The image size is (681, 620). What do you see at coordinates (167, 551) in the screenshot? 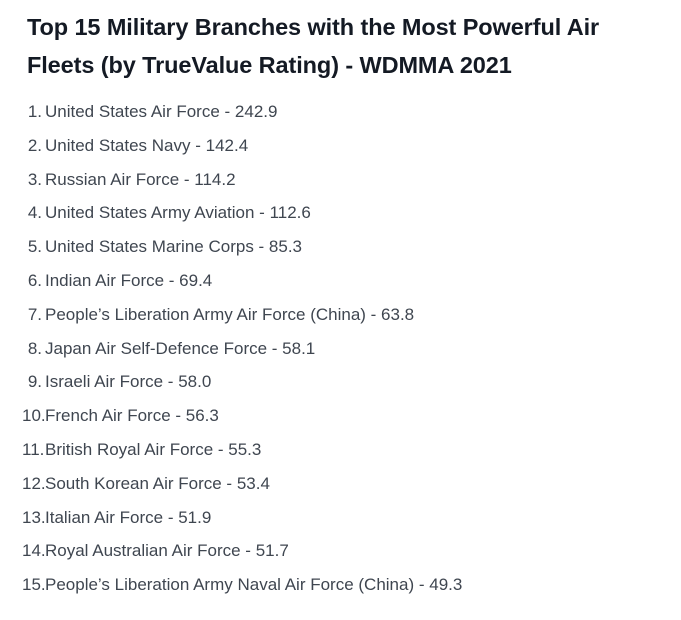
I see `item-text: Royal Australian Air Force - 51.7` at bounding box center [167, 551].